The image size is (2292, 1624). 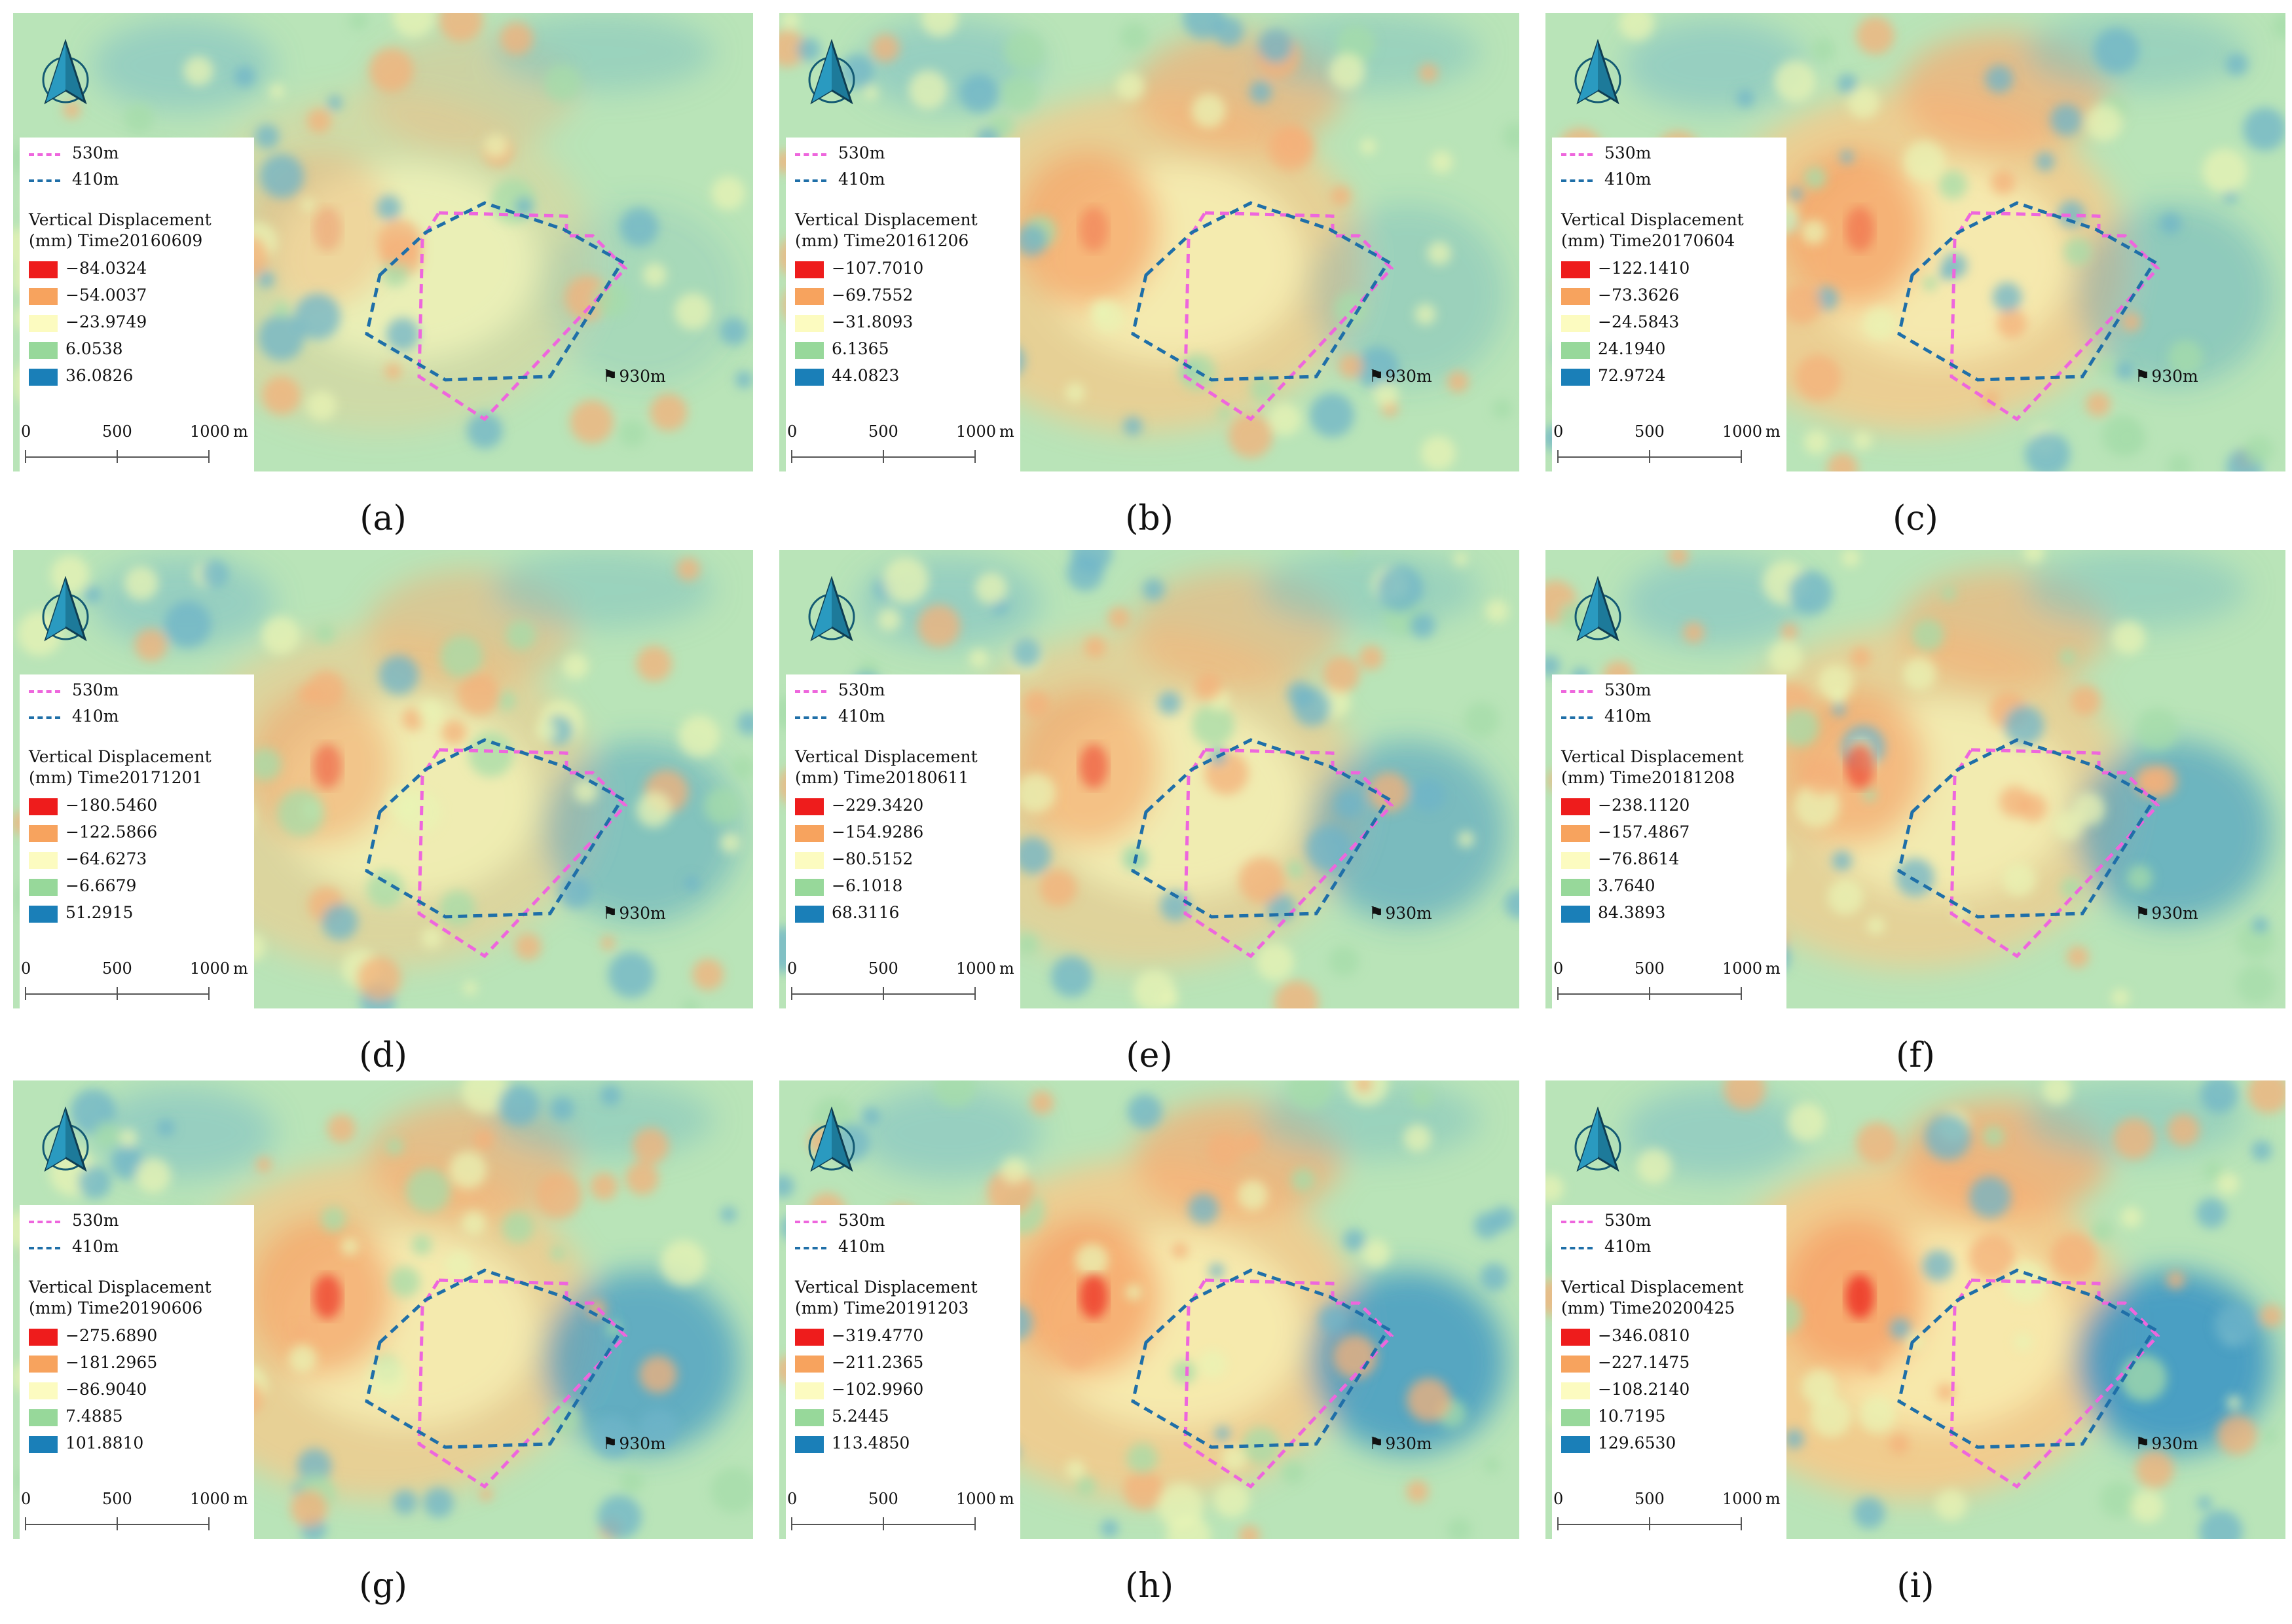 I want to click on panel-caption: (a), so click(x=383, y=518).